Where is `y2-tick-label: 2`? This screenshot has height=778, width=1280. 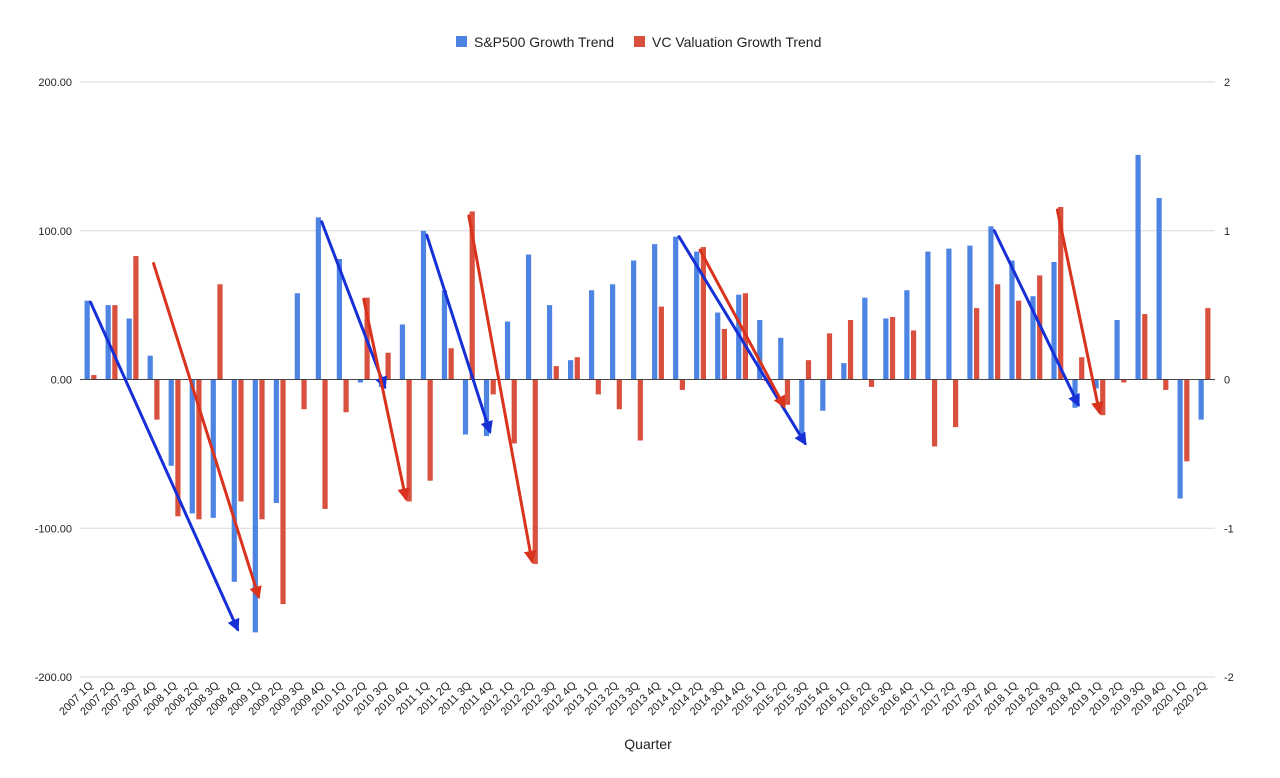
y2-tick-label: 2 is located at coordinates (1227, 83).